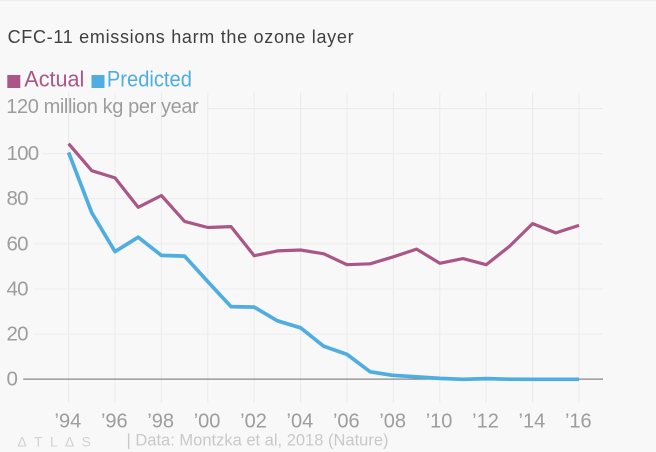 Image resolution: width=656 pixels, height=452 pixels. Describe the element at coordinates (181, 37) in the screenshot. I see `svg-text:CFC-11 emissions harm the ozon: CFC-11 emissions harm the ozone layer` at that location.